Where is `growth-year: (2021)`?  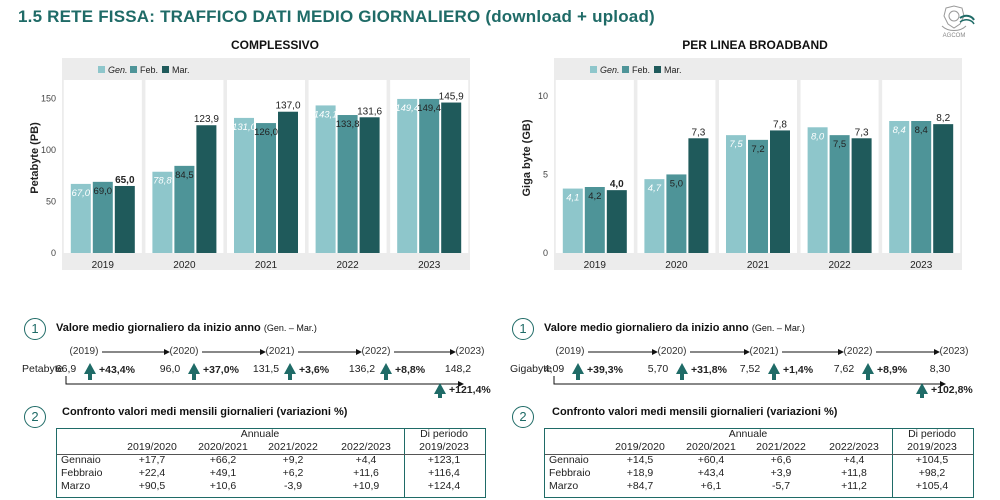
growth-year: (2021) is located at coordinates (280, 351).